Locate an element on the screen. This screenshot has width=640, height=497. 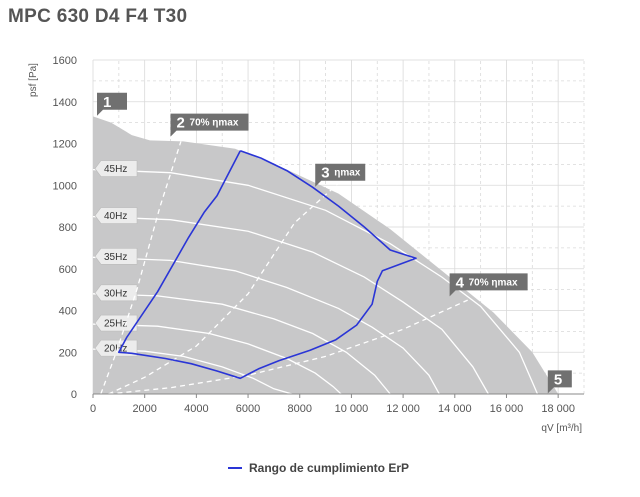
speed-curve-25hz is located at coordinates (217, 359).